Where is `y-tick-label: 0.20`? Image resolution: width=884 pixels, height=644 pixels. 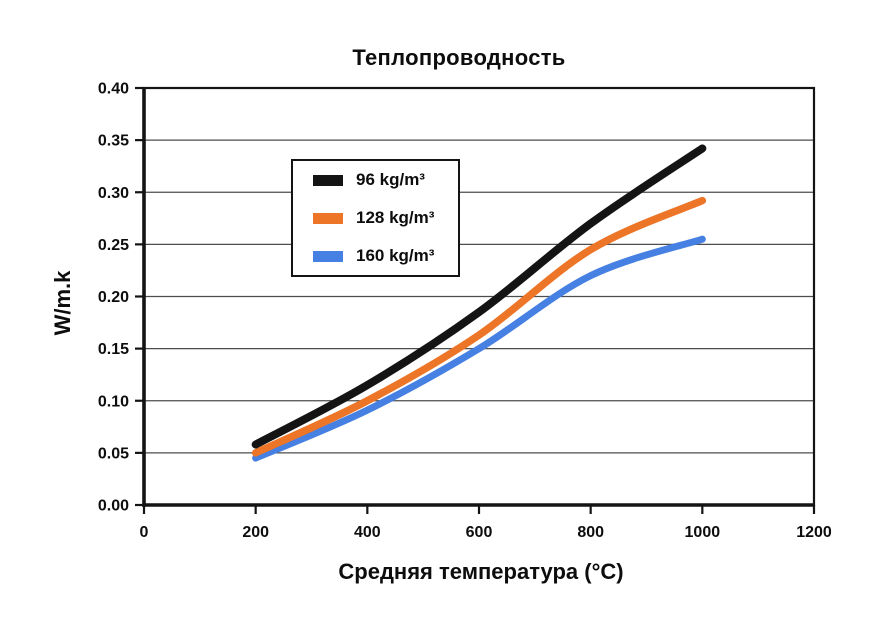
y-tick-label: 0.20 is located at coordinates (113, 297).